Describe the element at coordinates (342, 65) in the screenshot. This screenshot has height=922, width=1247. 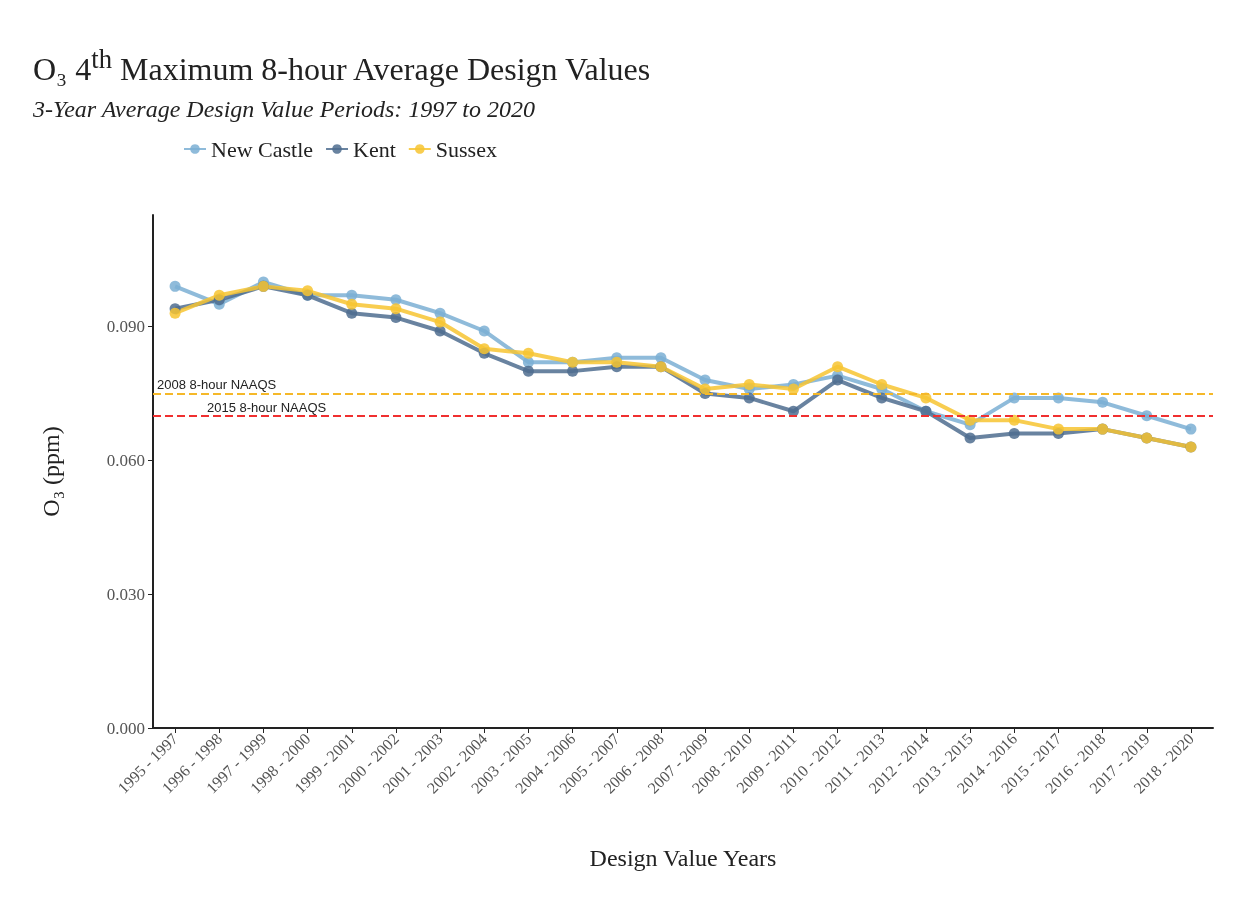
I see `chart-title: O₃ 4$^{th}$ Maximum 8-hour Average Design Values` at that location.